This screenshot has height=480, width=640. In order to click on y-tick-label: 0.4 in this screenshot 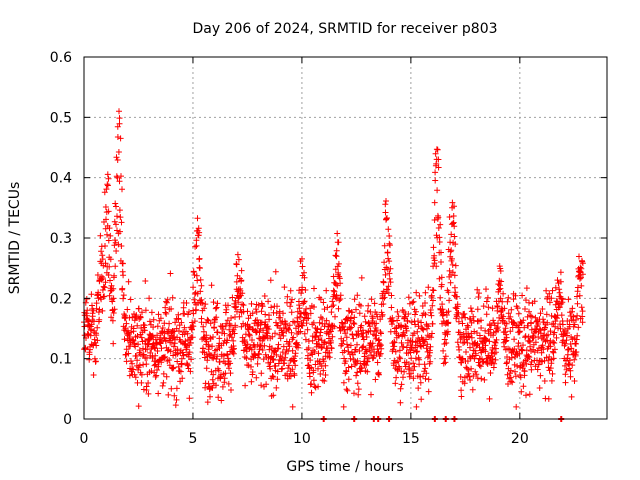, I will do `click(61, 179)`.